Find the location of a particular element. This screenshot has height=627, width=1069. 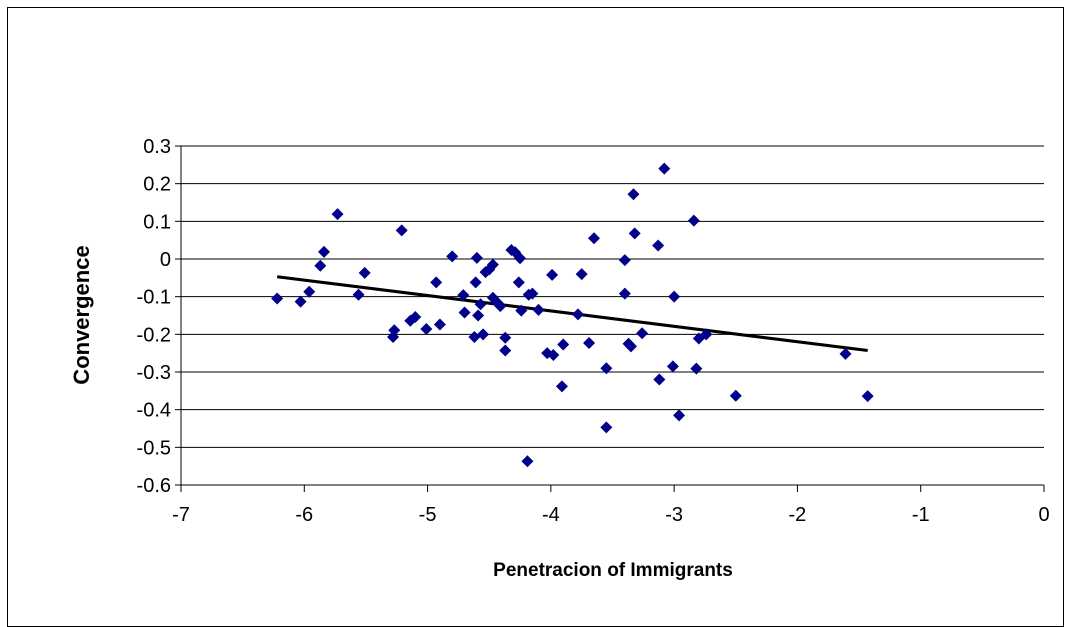

x-axis-title: Penetracion of Immigrants is located at coordinates (613, 570).